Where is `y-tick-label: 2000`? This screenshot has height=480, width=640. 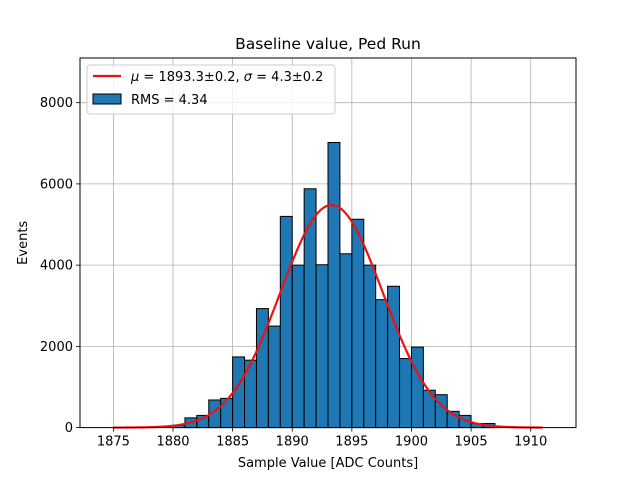 y-tick-label: 2000 is located at coordinates (56, 347).